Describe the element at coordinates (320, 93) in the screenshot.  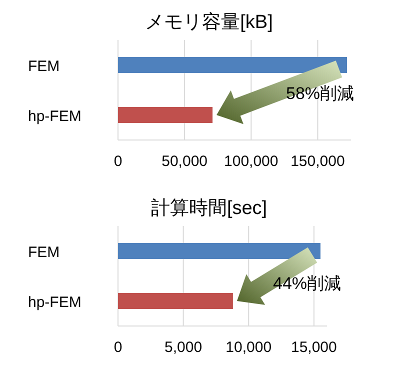
I see `annotation: 58%削減` at that location.